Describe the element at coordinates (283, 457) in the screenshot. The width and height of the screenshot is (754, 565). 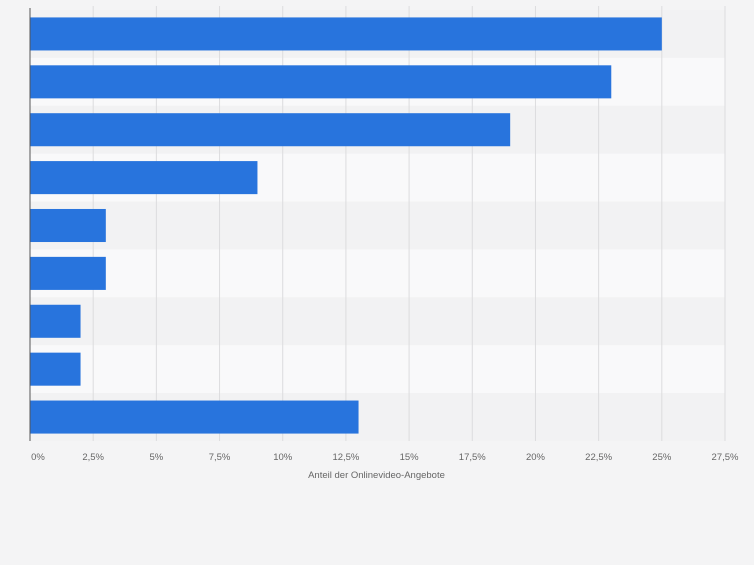
I see `x-tick-label: 10%` at that location.